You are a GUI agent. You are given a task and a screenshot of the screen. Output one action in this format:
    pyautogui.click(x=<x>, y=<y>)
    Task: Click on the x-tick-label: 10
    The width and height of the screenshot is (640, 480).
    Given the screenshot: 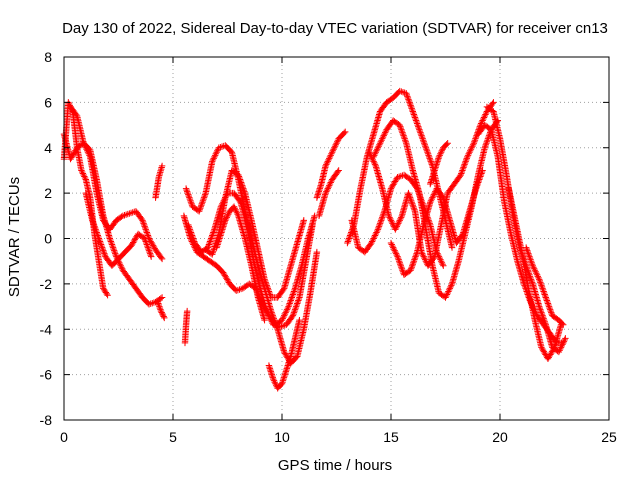 What is the action you would take?
    pyautogui.click(x=282, y=437)
    